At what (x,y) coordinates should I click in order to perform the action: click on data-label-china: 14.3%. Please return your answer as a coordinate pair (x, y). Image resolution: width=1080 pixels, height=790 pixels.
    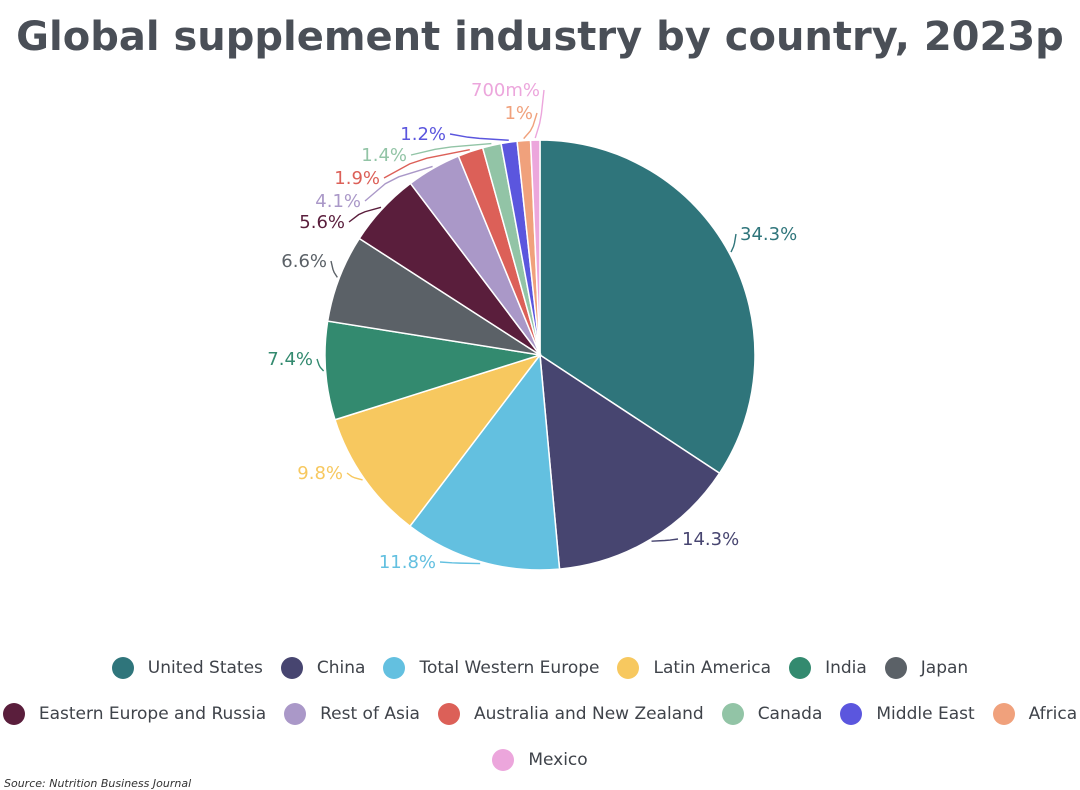
    Looking at the image, I should click on (710, 539).